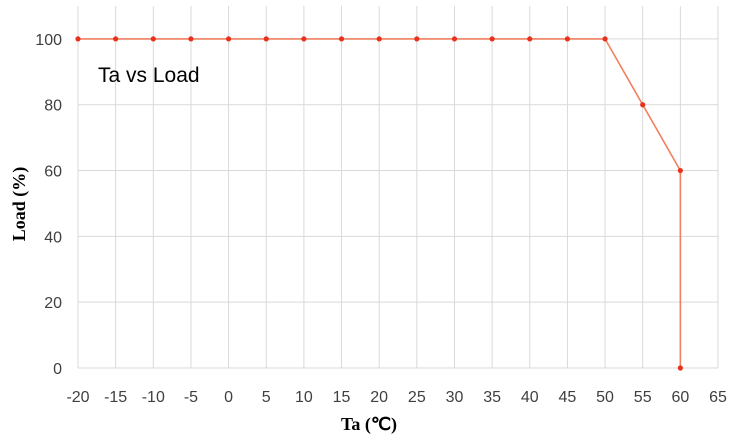  I want to click on y-tick-label: 80, so click(53, 106).